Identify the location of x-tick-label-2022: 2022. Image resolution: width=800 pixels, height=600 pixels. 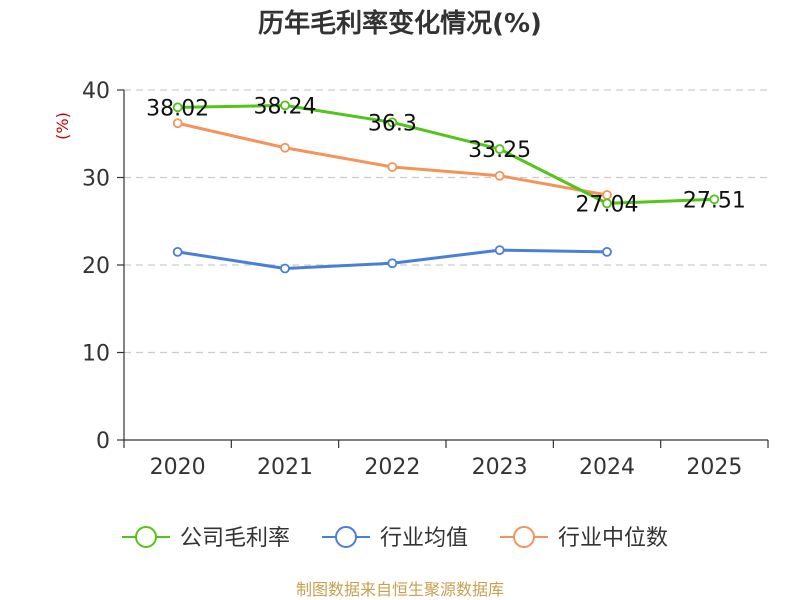
(392, 467).